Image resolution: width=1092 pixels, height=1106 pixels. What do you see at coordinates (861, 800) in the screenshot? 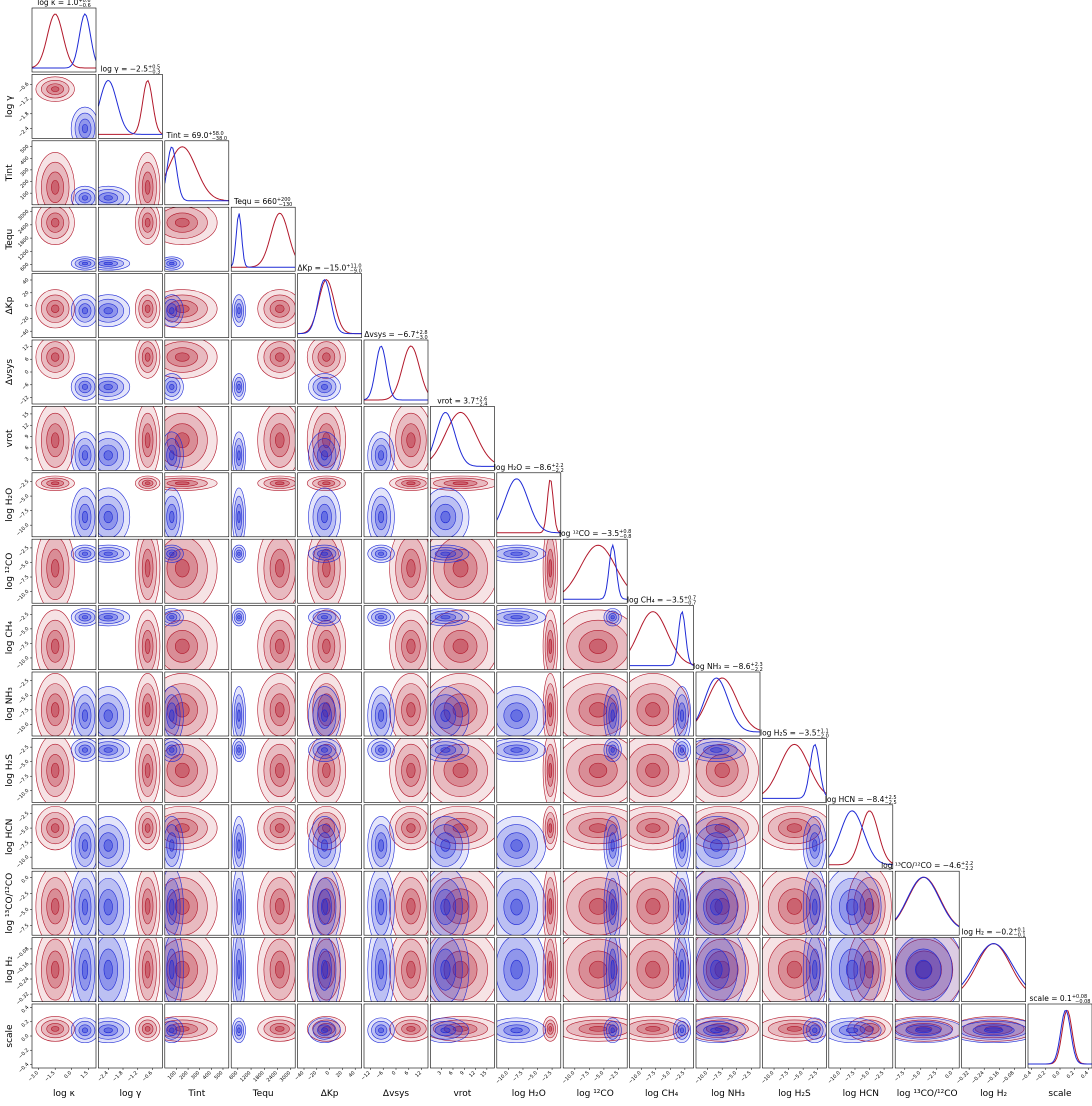
I see `panel-title: log HCN = −8.4+2.5 −2.5` at bounding box center [861, 800].